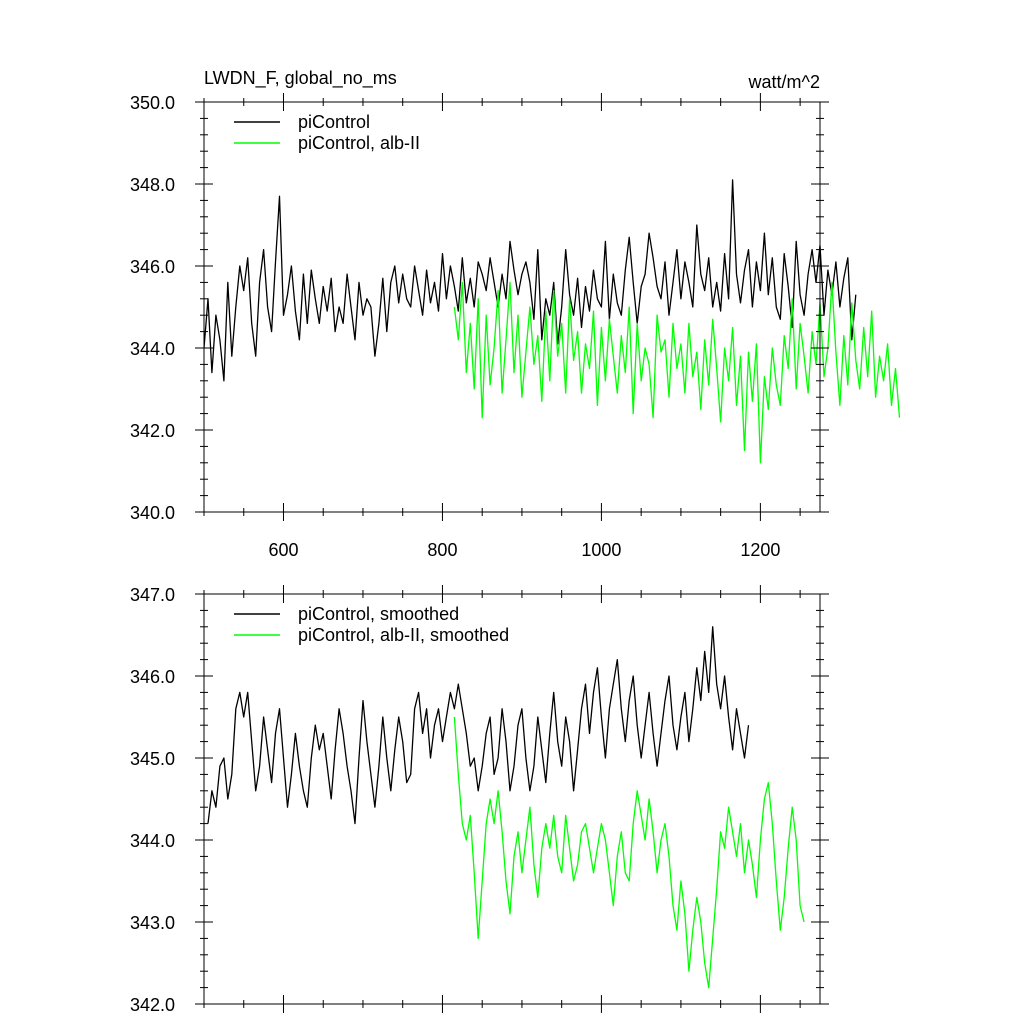  I want to click on bottom-y-tick-label: 343.0, so click(152, 923).